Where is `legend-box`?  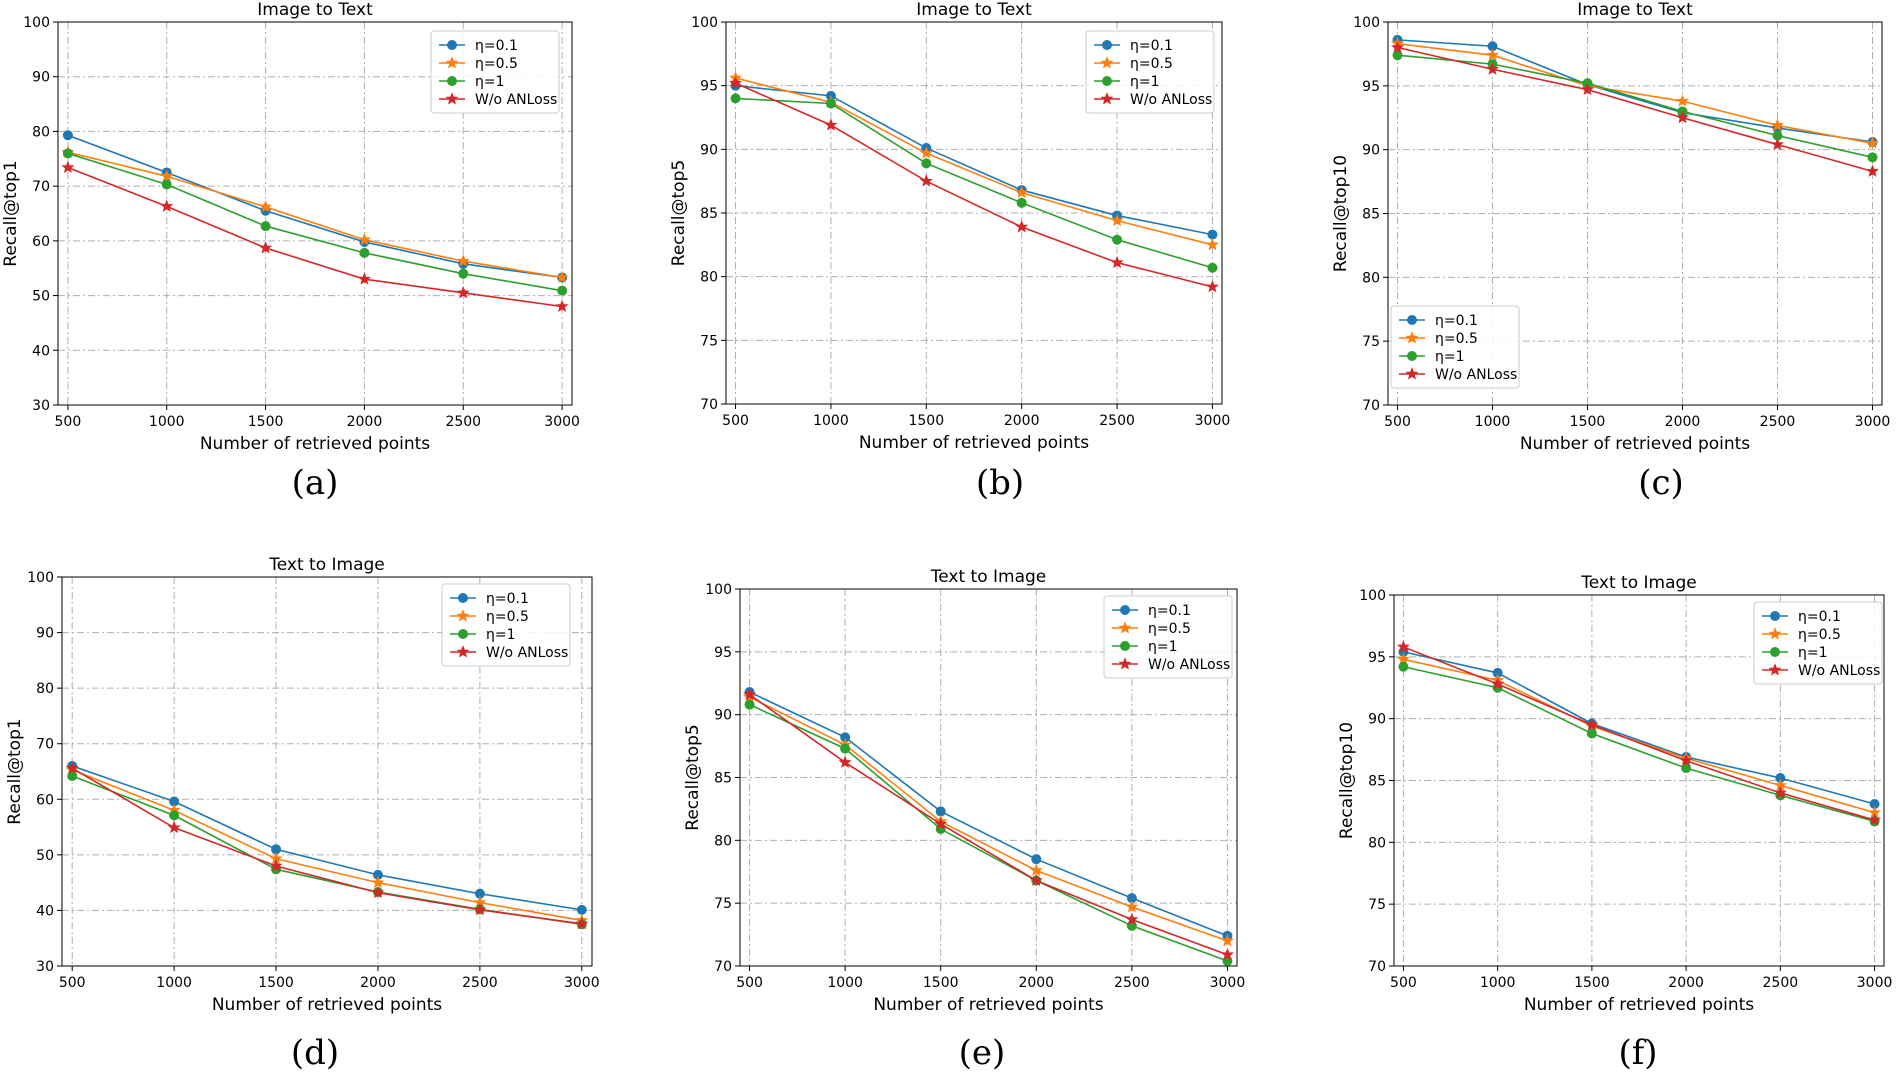 legend-box is located at coordinates (1818, 643).